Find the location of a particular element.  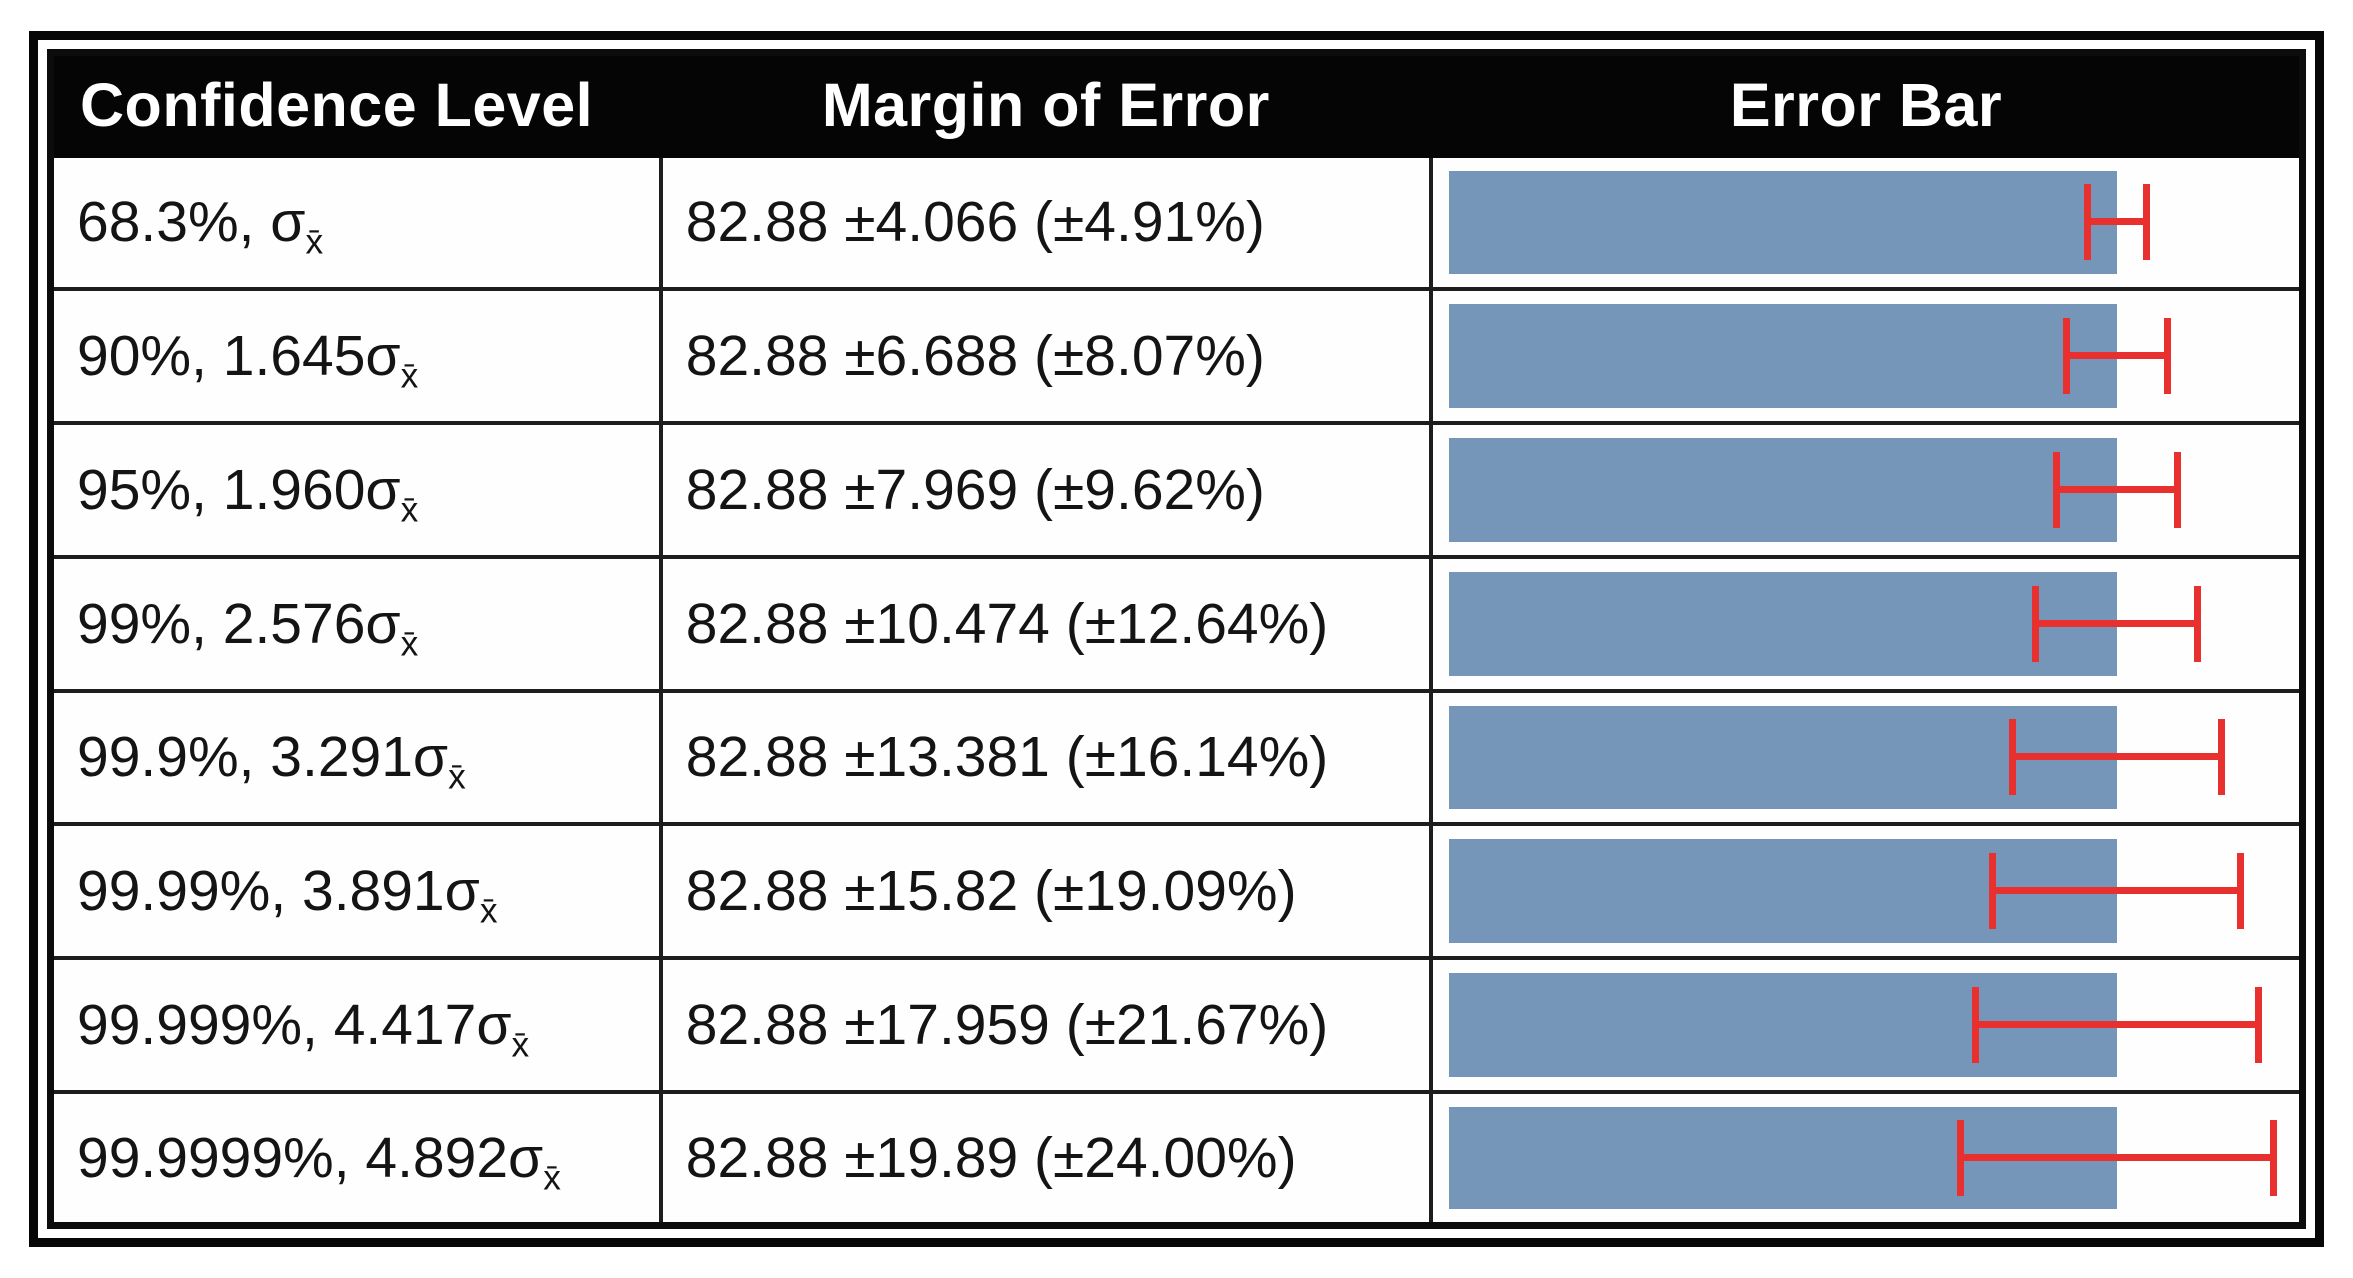

column-header-confidence-level: Confidence Level is located at coordinates (355, 104).